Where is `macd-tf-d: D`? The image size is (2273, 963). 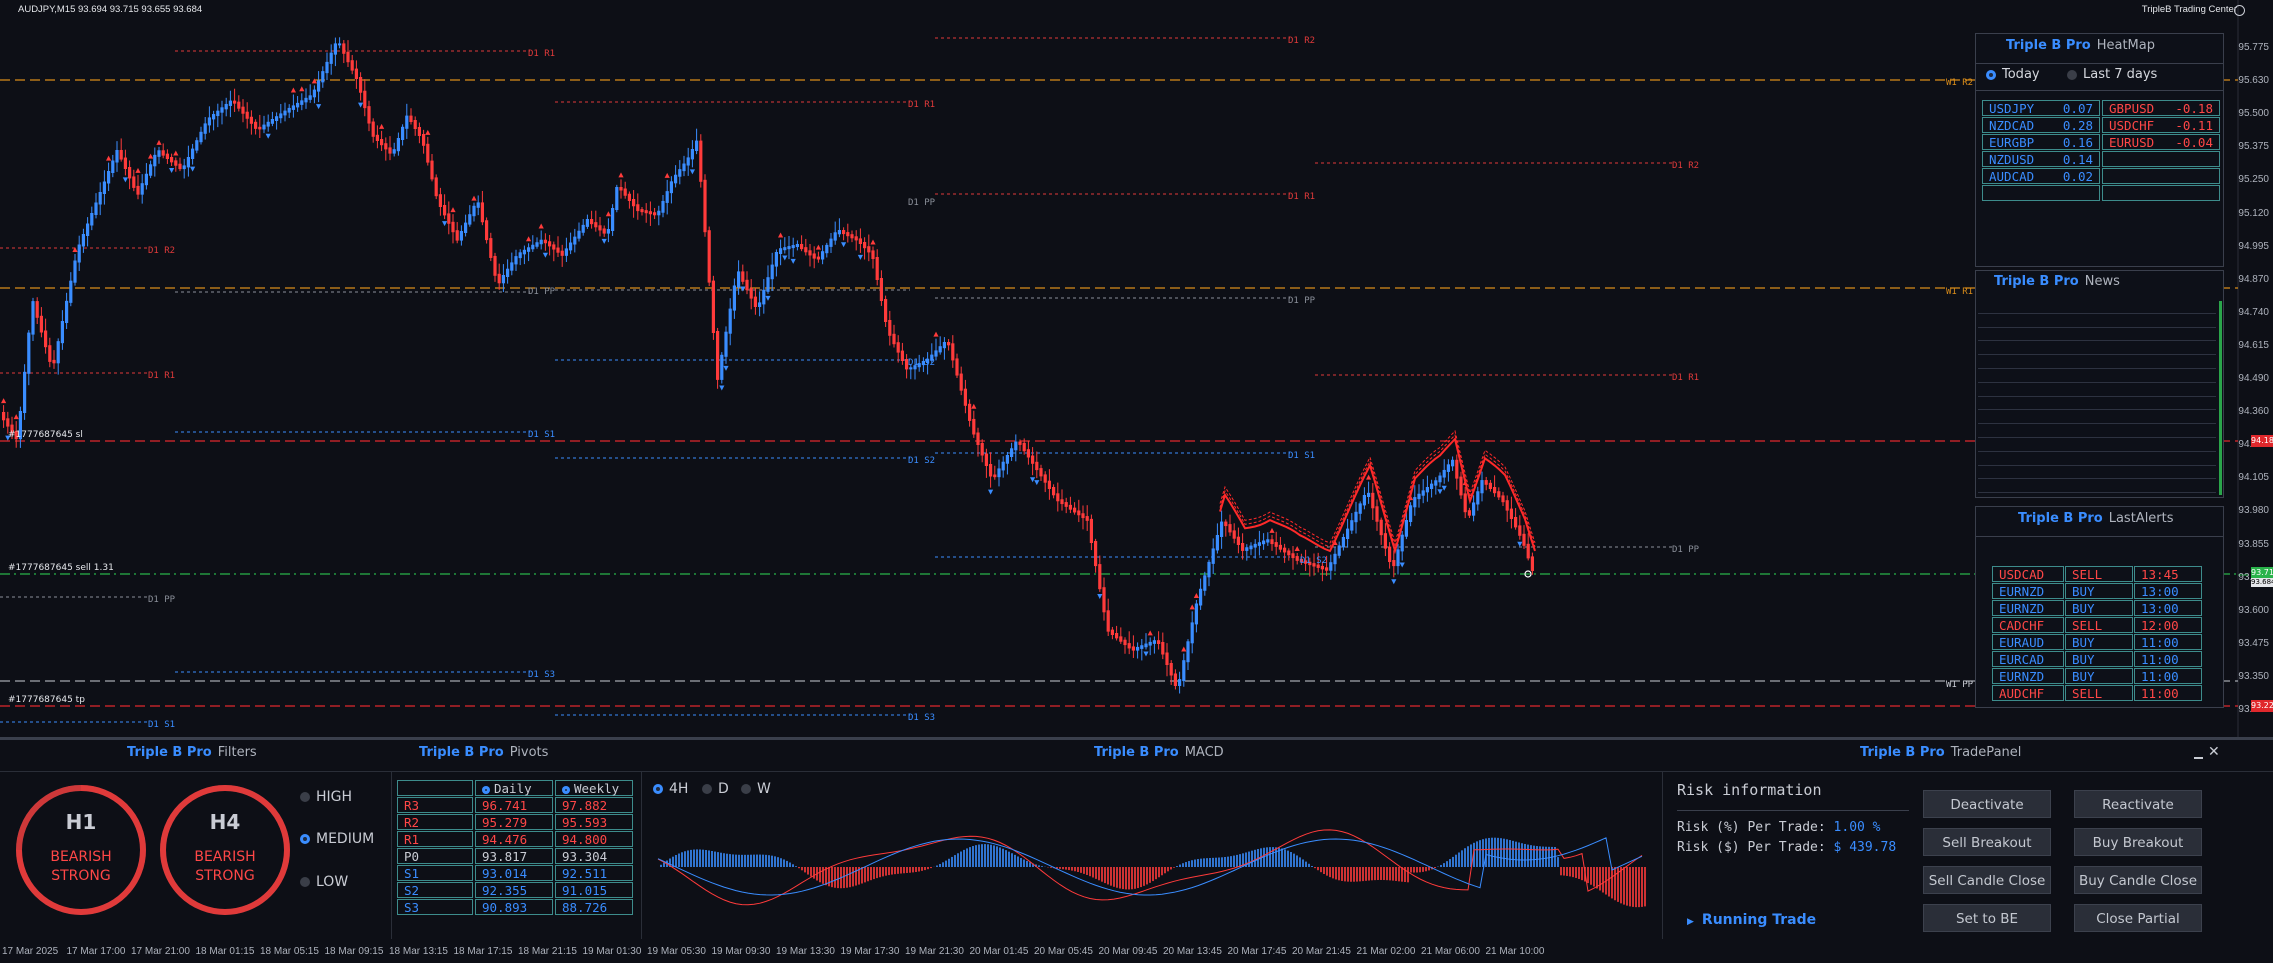
macd-tf-d: D is located at coordinates (715, 789).